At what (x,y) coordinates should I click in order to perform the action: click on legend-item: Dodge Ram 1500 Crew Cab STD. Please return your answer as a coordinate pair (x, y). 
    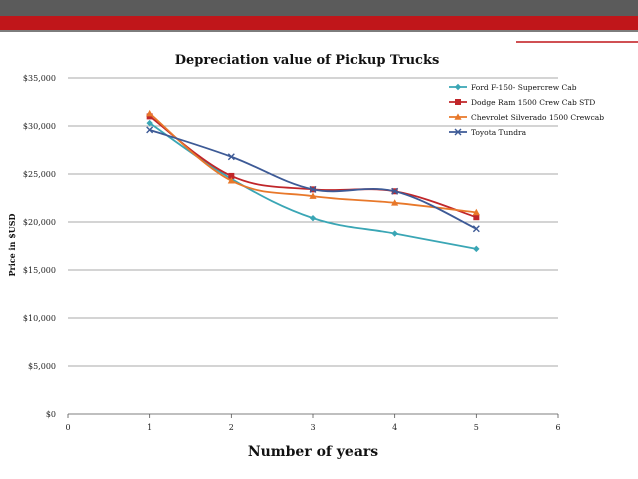
    Looking at the image, I should click on (522, 102).